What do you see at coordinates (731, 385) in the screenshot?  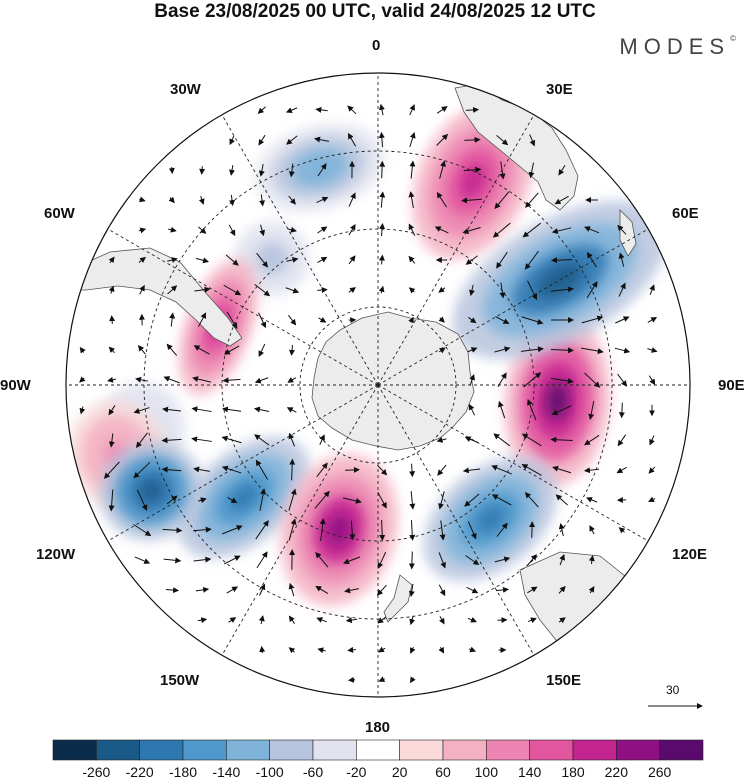 I see `lon-label-90e: 90E` at bounding box center [731, 385].